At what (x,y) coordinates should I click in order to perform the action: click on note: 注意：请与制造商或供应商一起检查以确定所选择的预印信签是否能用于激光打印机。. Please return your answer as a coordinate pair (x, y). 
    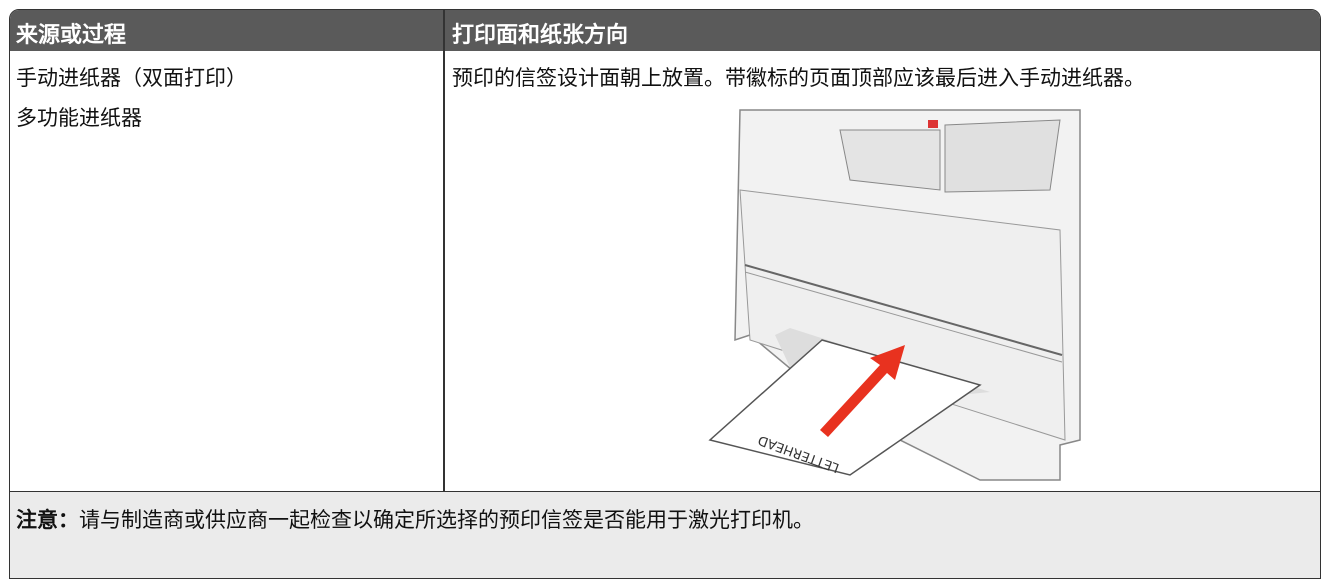
    Looking at the image, I should click on (415, 519).